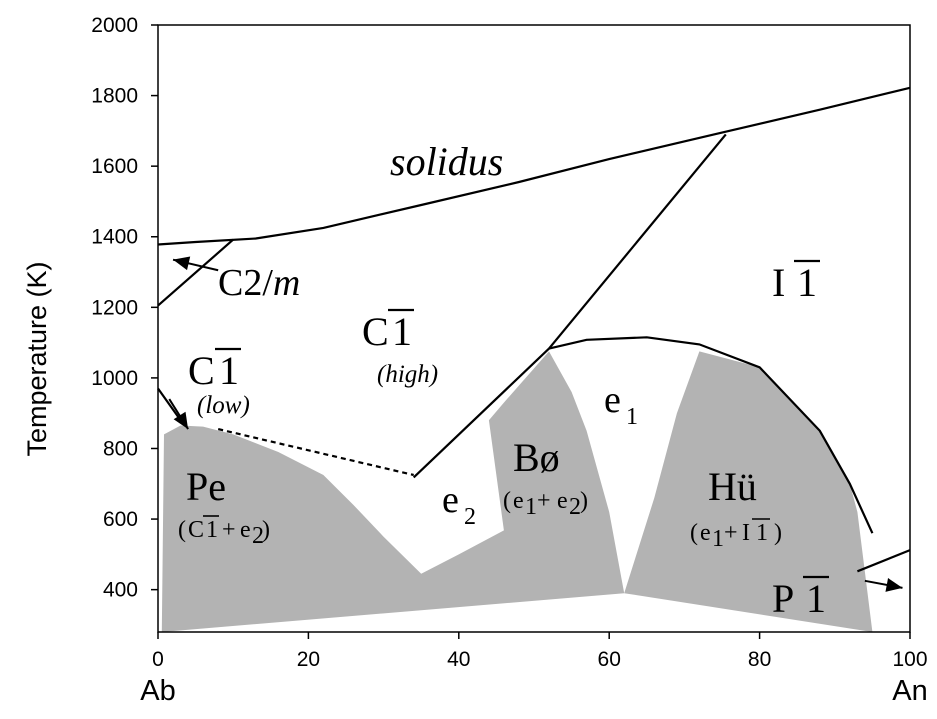 The width and height of the screenshot is (937, 719). I want to click on y-axis-title: Temperature (K), so click(37, 358).